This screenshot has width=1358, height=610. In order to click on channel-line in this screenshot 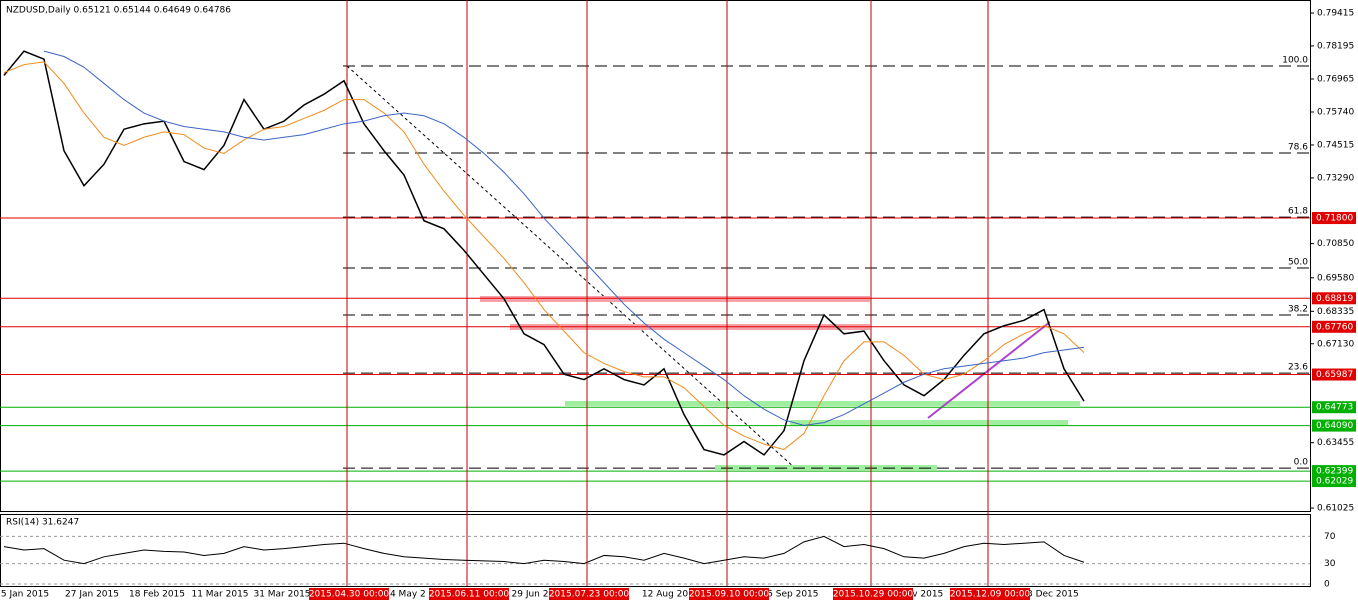, I will do `click(989, 370)`.